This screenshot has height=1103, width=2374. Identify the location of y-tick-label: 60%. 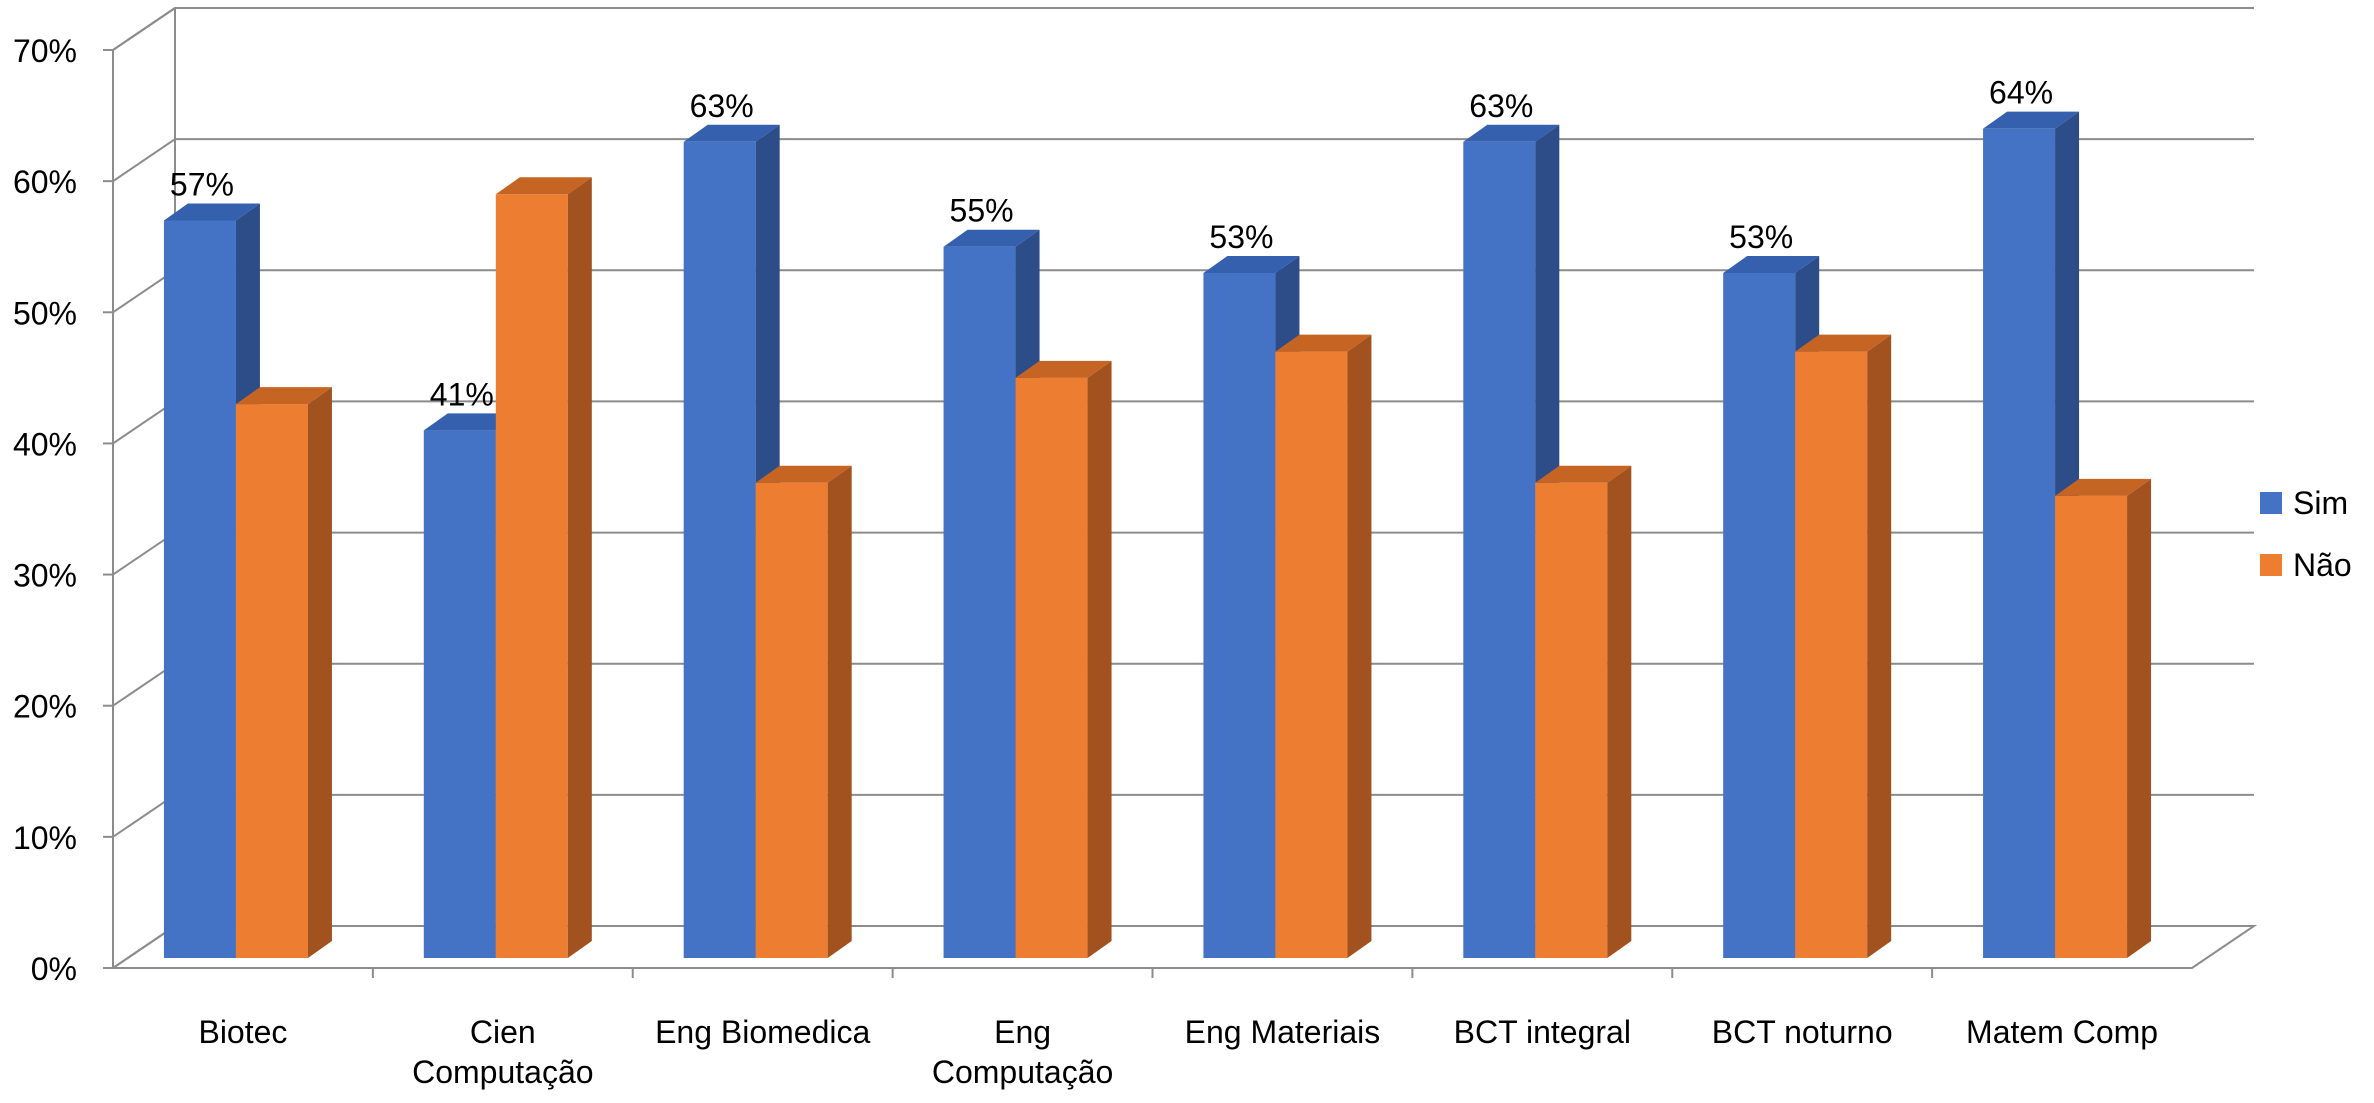
(45, 182).